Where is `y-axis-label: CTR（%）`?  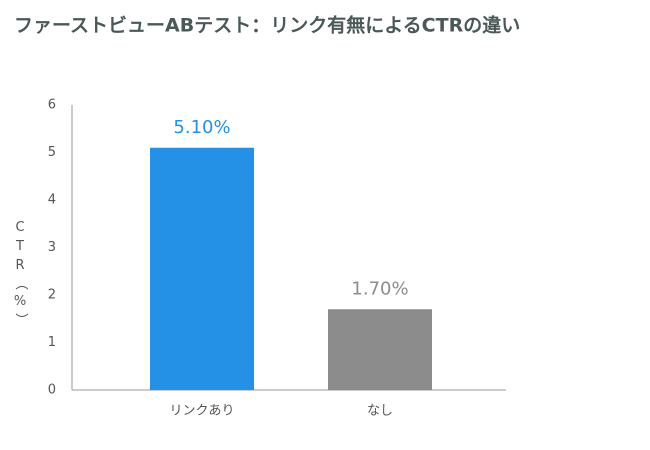
y-axis-label: CTR（%） is located at coordinates (21, 275).